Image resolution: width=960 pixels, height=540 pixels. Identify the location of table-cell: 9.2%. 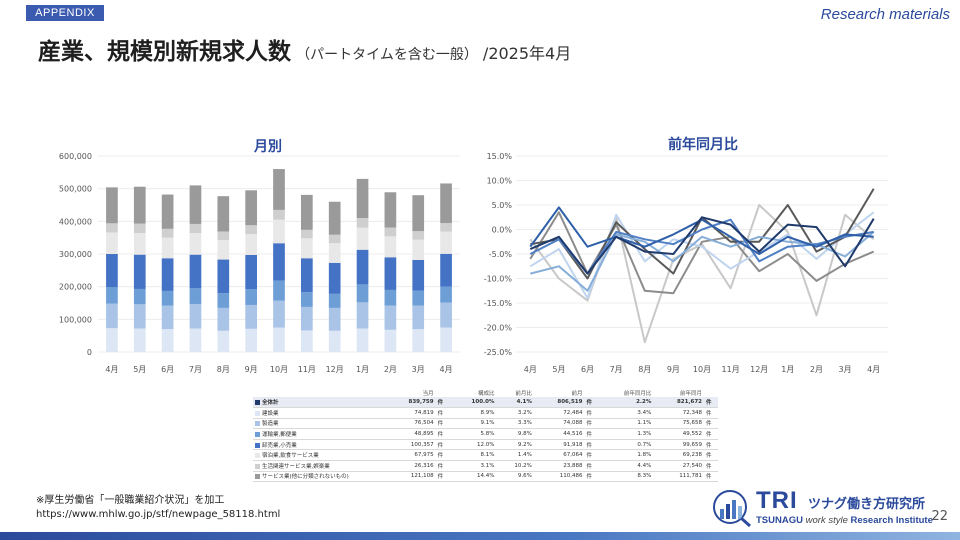
(515, 445).